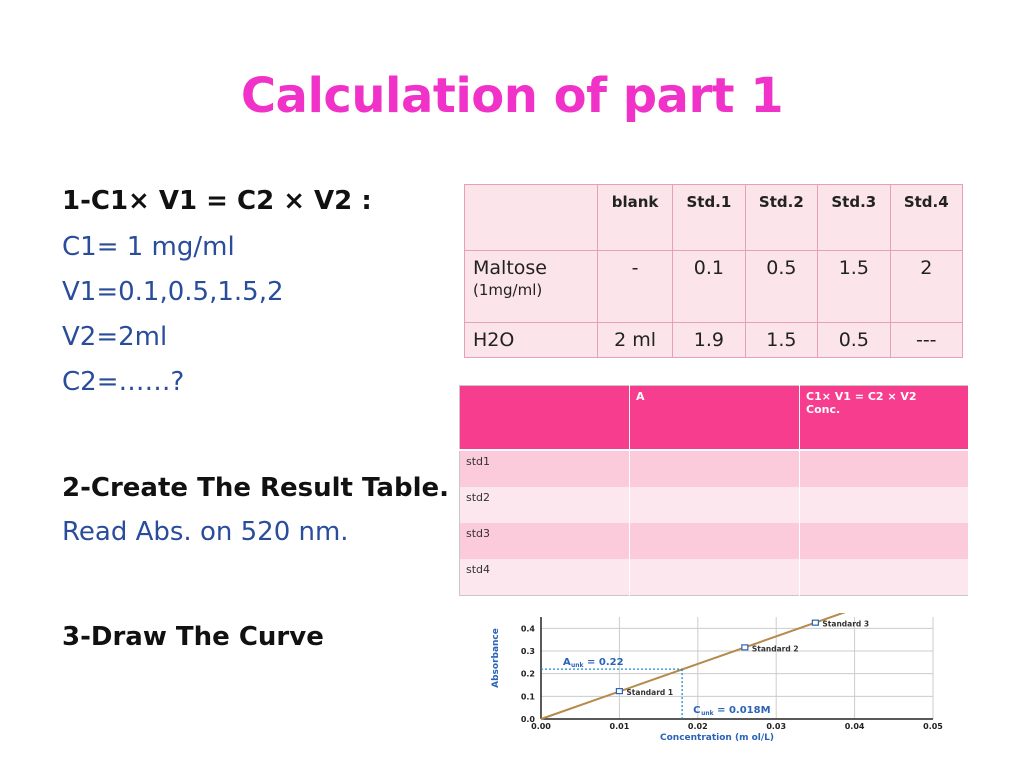 The image size is (1024, 768). Describe the element at coordinates (605, 662) in the screenshot. I see `a-unk-value: = 0.22` at that location.